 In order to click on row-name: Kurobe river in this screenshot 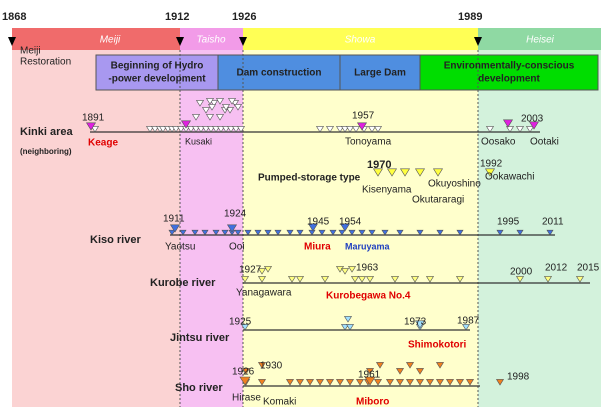, I will do `click(183, 283)`.